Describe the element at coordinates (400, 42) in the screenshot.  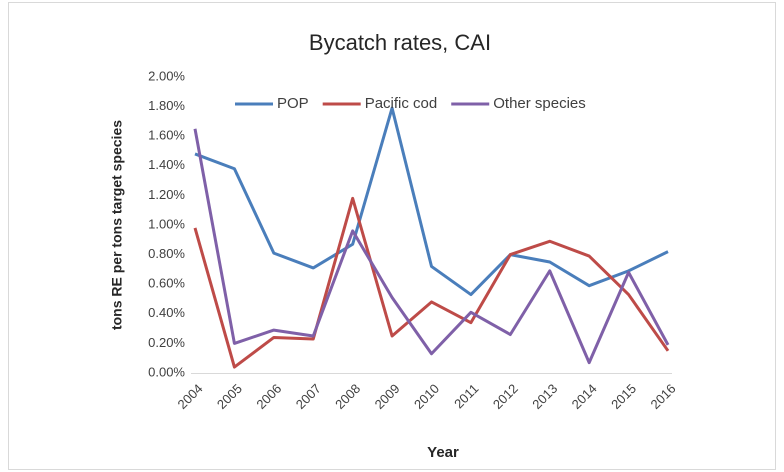
I see `chart-title: Bycatch rates, CAI` at that location.